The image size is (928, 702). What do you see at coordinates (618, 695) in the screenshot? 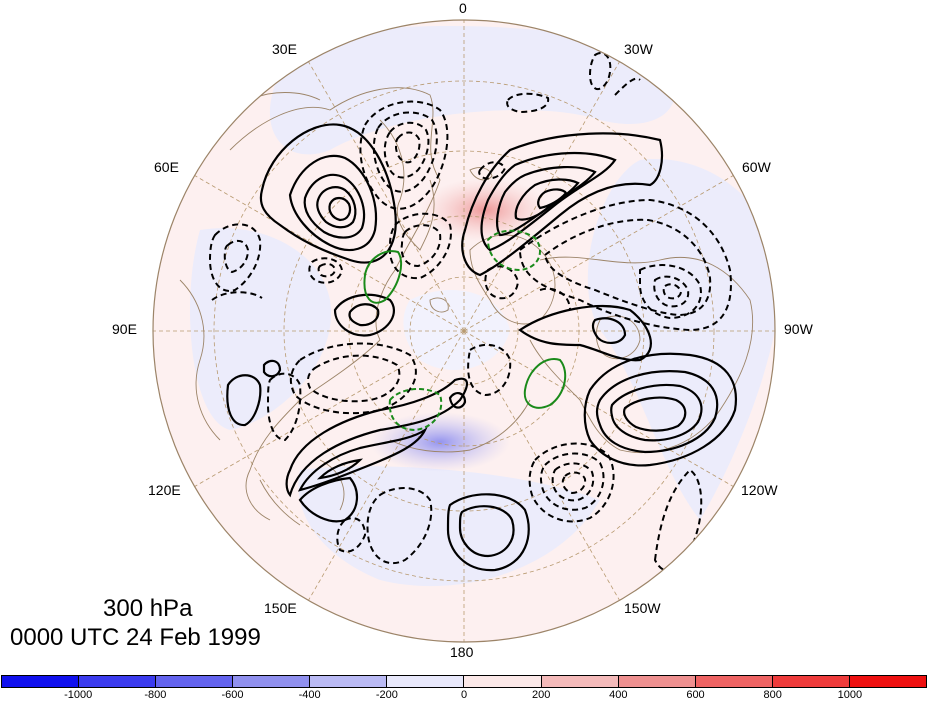
I see `colorbar-tick-label: 400` at bounding box center [618, 695].